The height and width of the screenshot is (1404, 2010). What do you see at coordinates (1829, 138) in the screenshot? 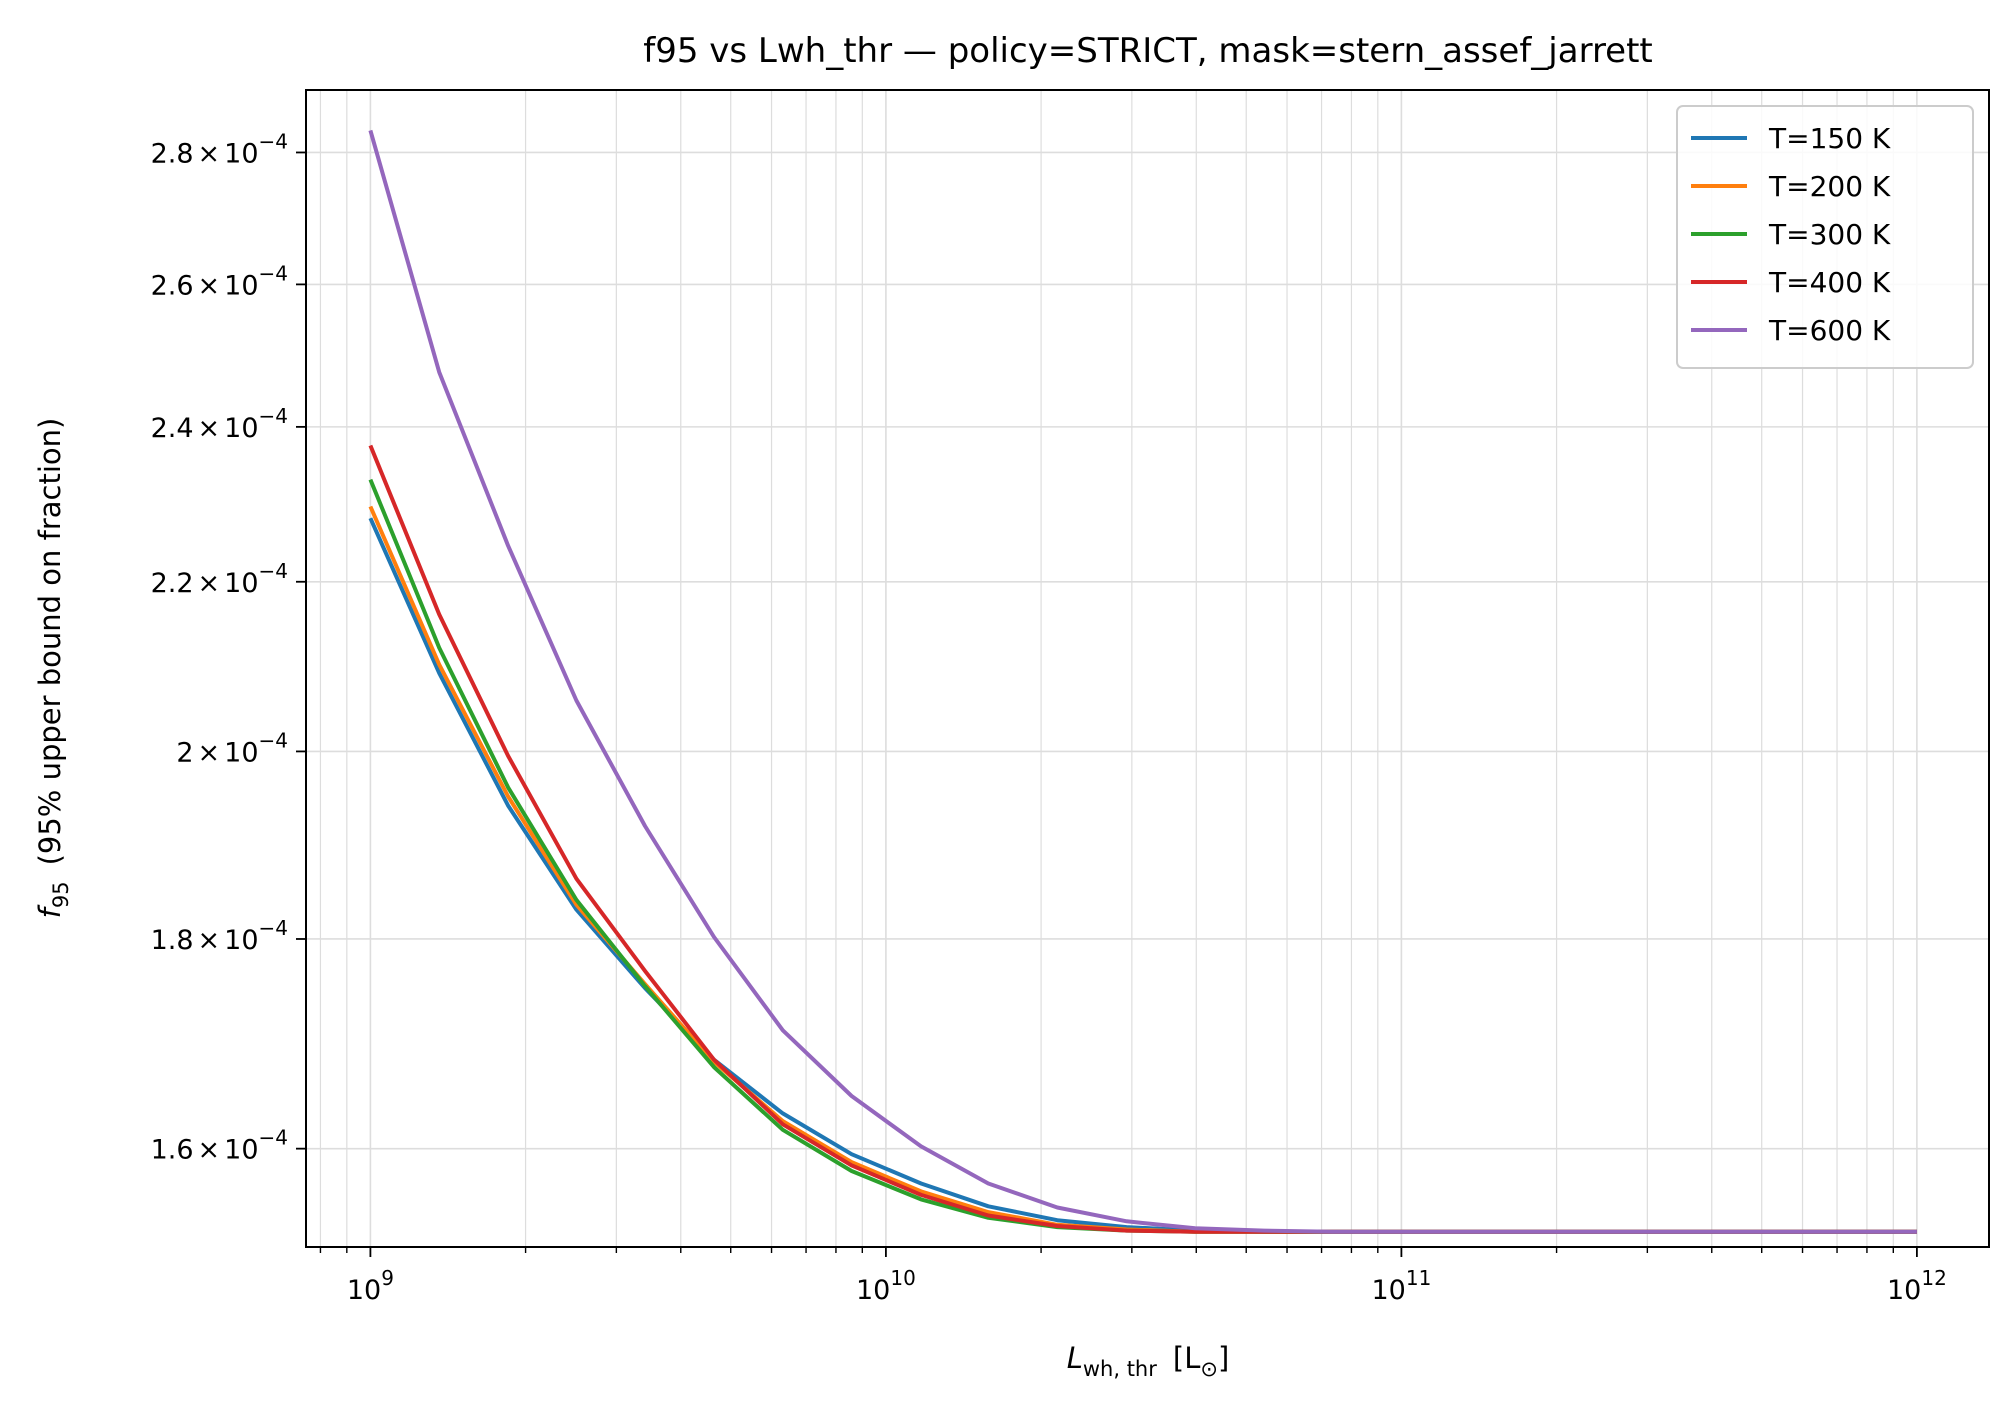
I see `legend-label-1: T=150 K` at bounding box center [1829, 138].